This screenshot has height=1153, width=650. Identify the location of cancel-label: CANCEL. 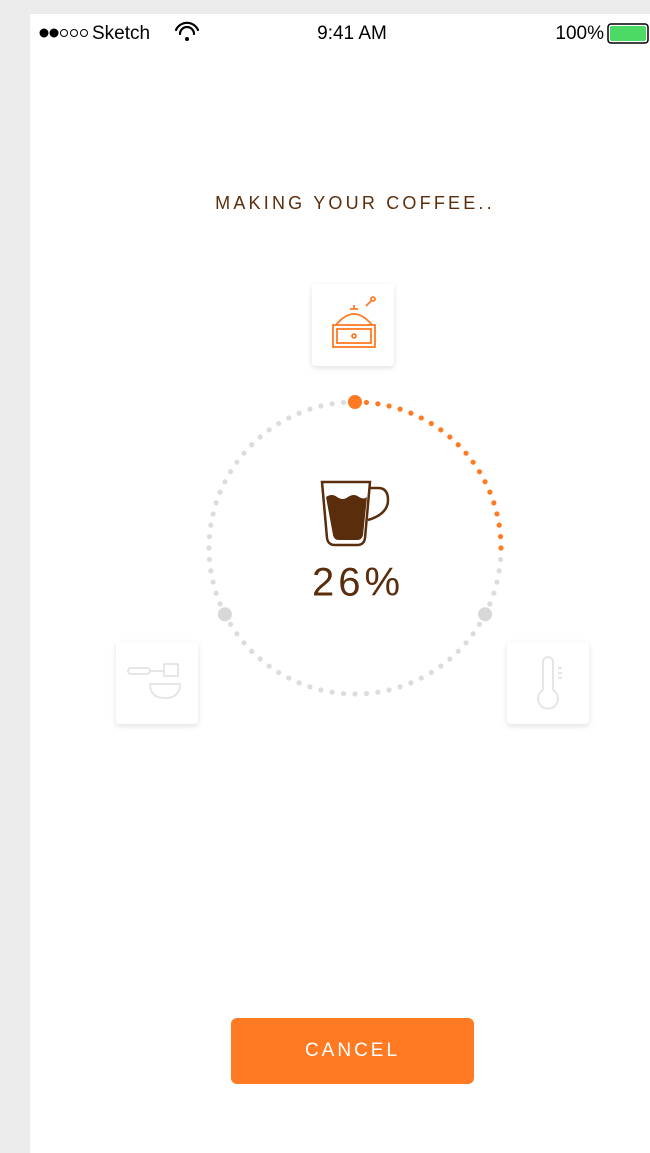
(352, 1050).